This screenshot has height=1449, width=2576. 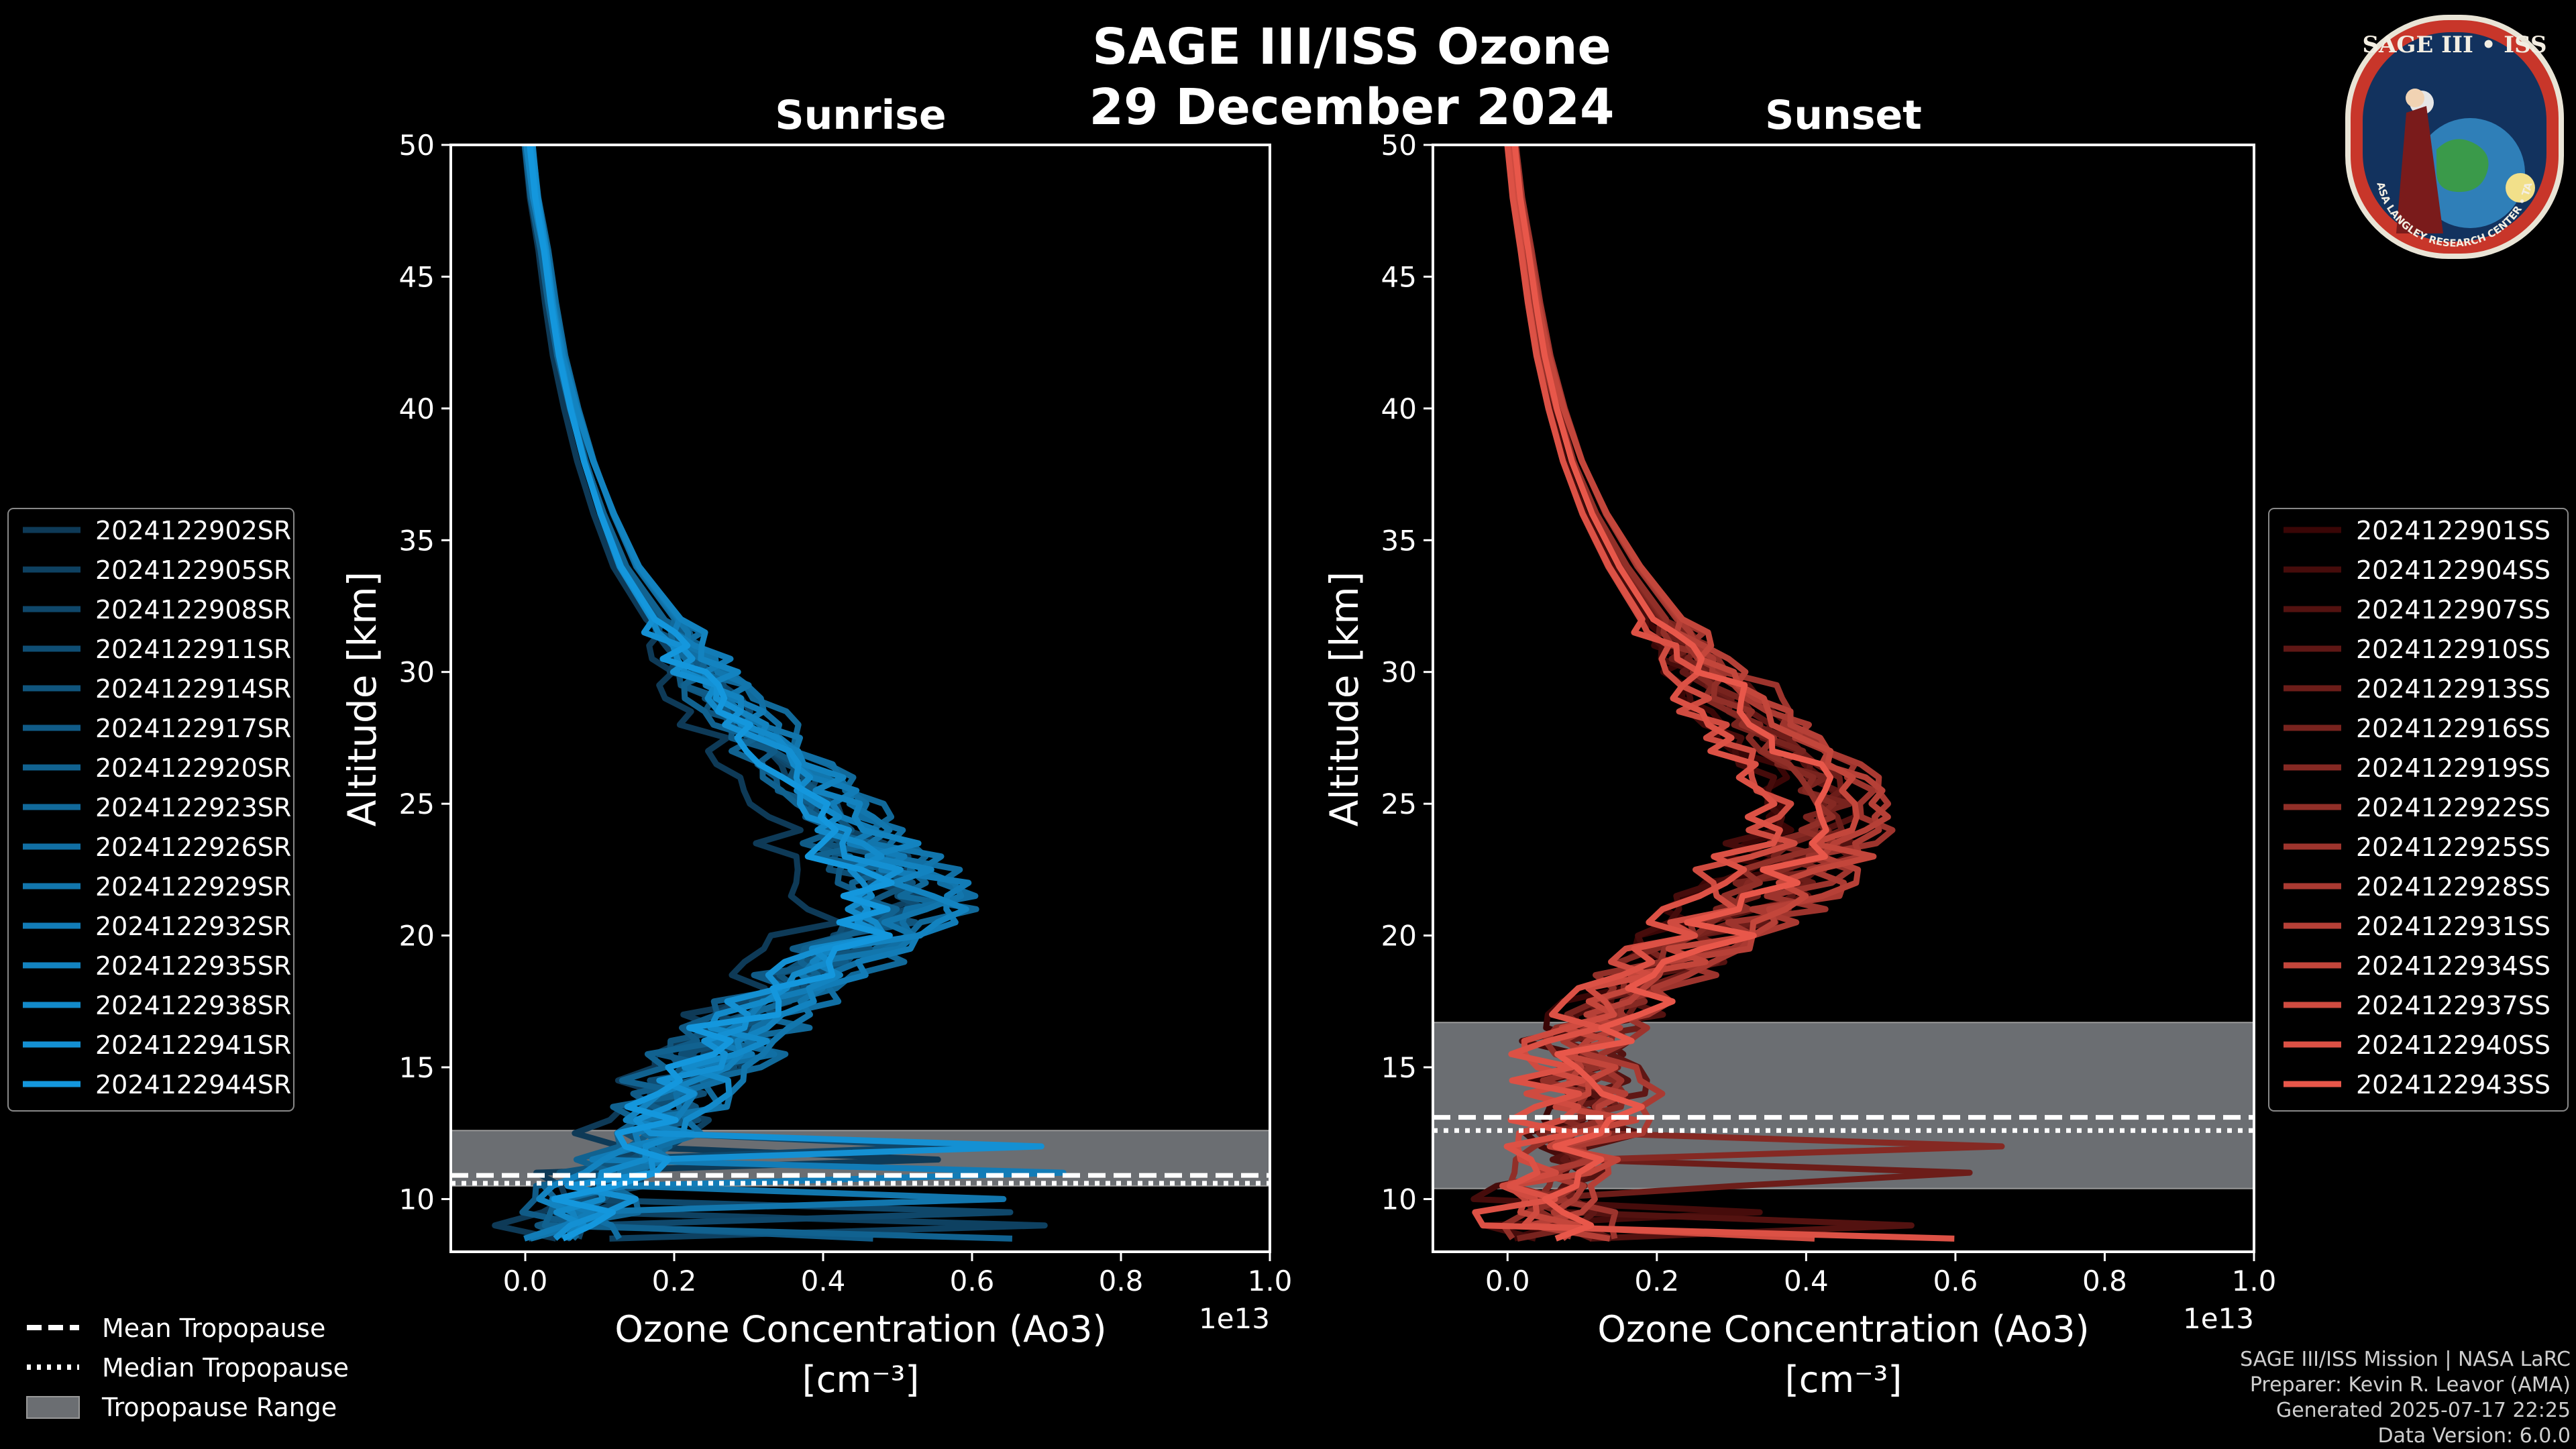 What do you see at coordinates (193, 610) in the screenshot?
I see `legend-label: 2024122908SR` at bounding box center [193, 610].